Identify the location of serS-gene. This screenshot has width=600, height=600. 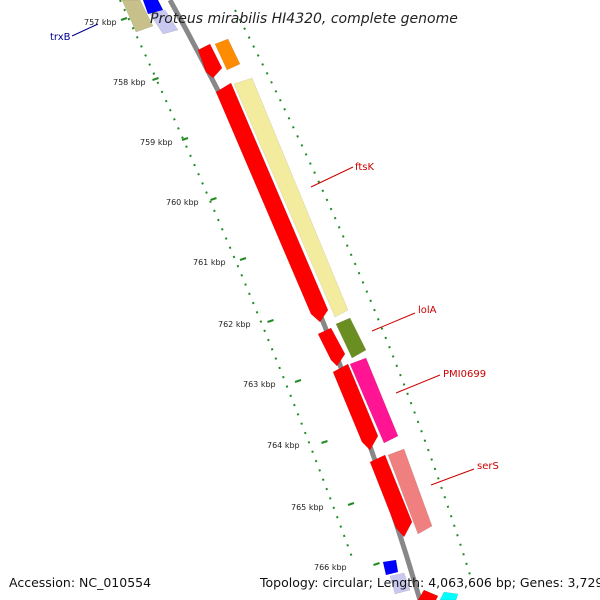
(410, 491).